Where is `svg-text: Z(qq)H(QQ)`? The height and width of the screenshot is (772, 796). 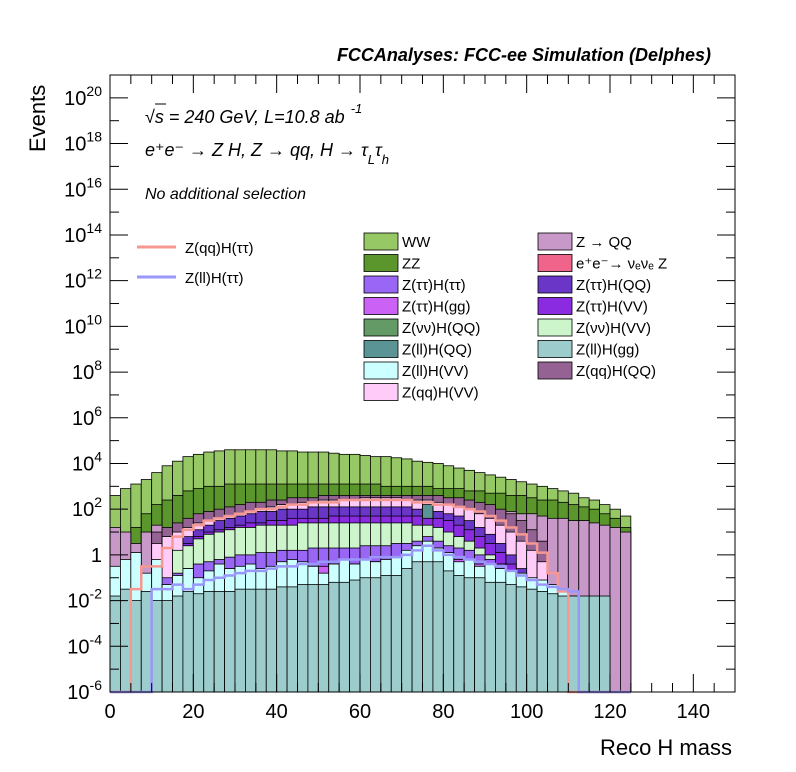
svg-text: Z(qq)H(QQ) is located at coordinates (616, 371).